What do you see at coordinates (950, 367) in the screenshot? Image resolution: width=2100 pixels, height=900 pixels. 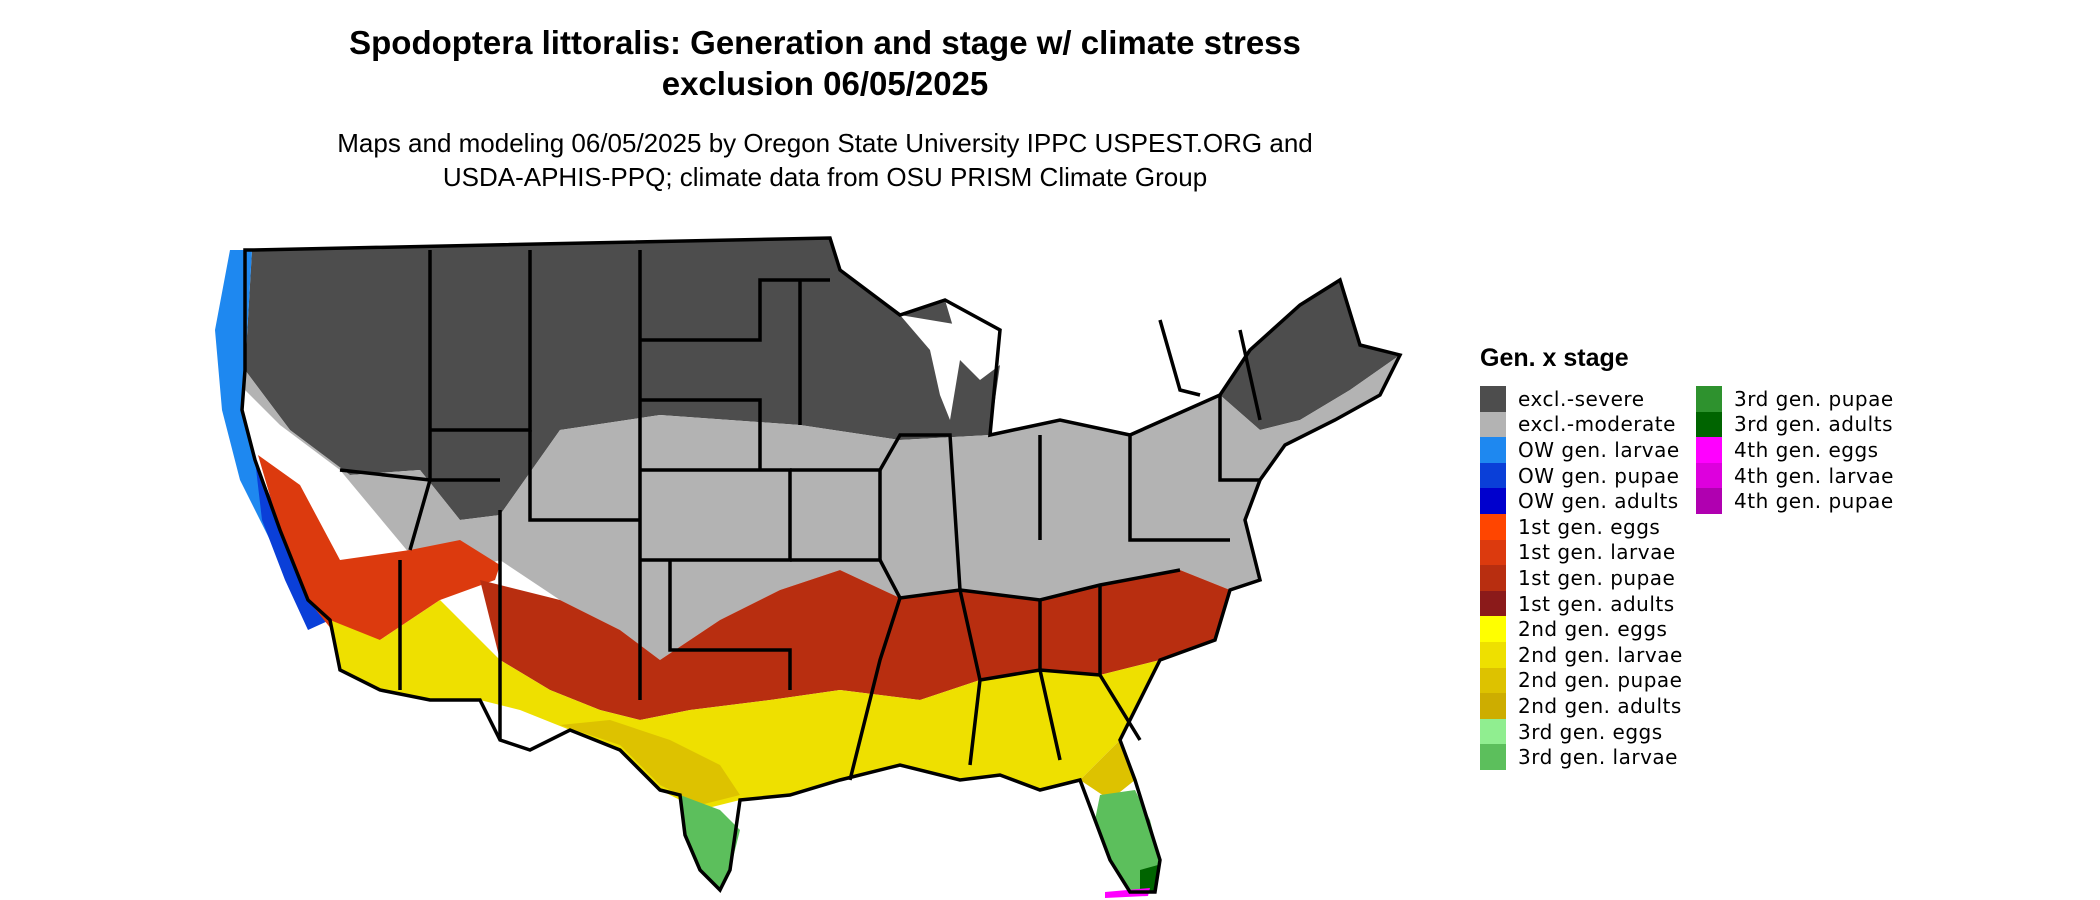 I see `great-lakes` at bounding box center [950, 367].